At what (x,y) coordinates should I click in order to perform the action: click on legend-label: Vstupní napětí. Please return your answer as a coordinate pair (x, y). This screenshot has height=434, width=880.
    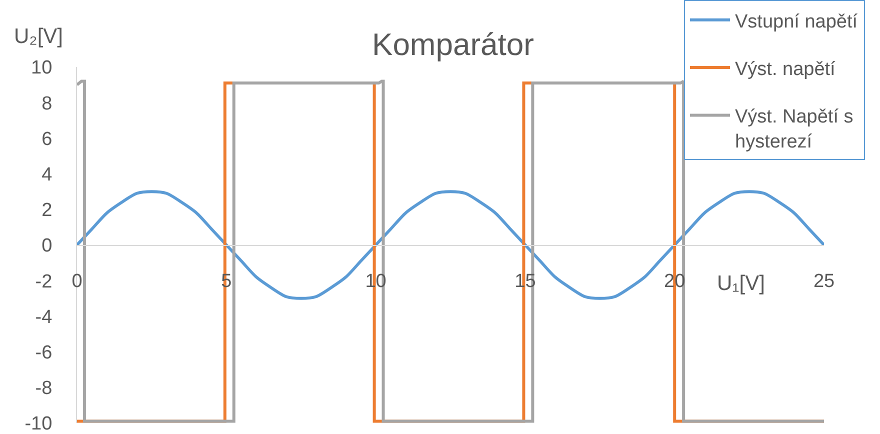
    Looking at the image, I should click on (796, 21).